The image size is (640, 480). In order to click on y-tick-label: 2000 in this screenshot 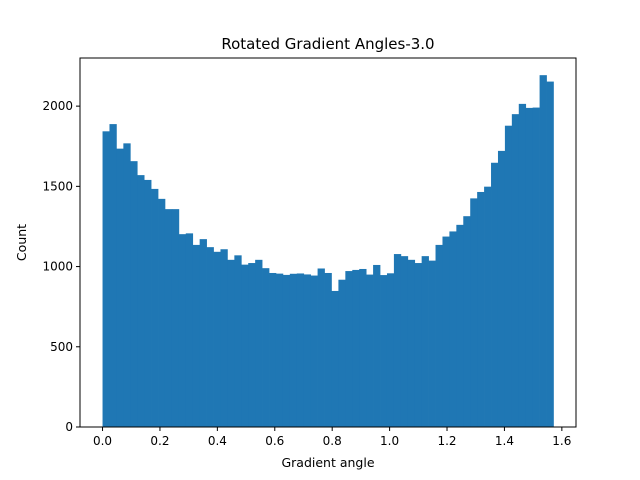, I will do `click(57, 106)`.